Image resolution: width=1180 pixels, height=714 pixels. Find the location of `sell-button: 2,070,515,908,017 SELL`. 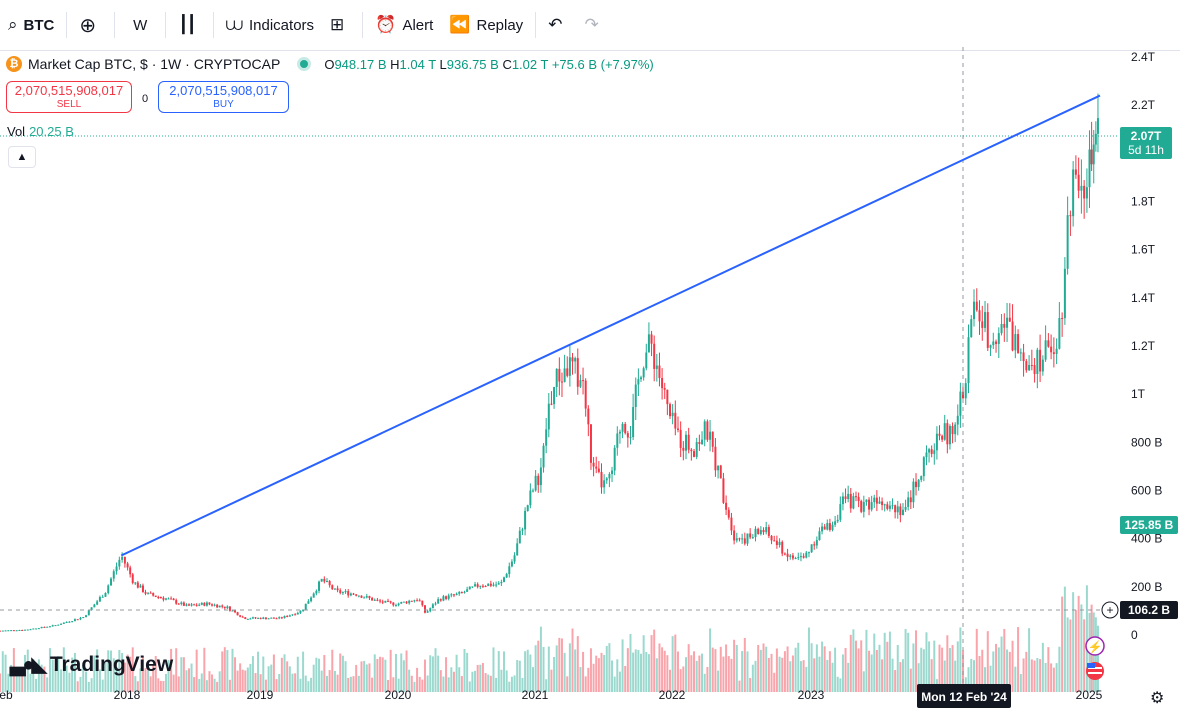

sell-button: 2,070,515,908,017 SELL is located at coordinates (69, 97).